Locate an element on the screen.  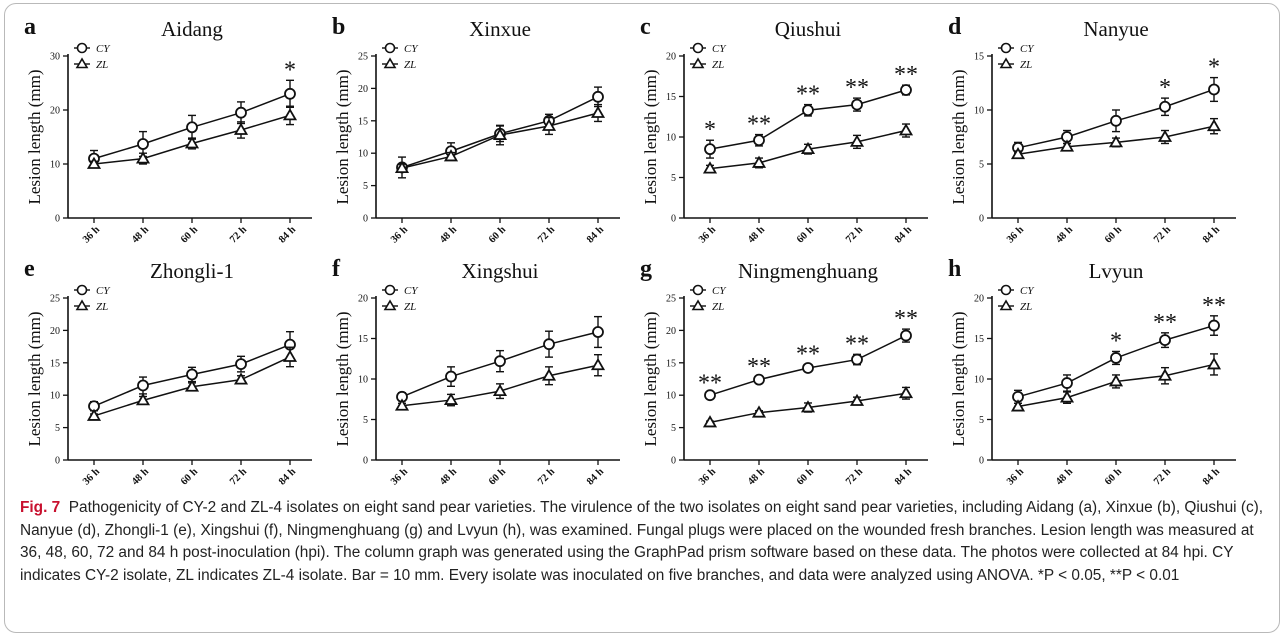
chart-title: Xingshui is located at coordinates (499, 271).